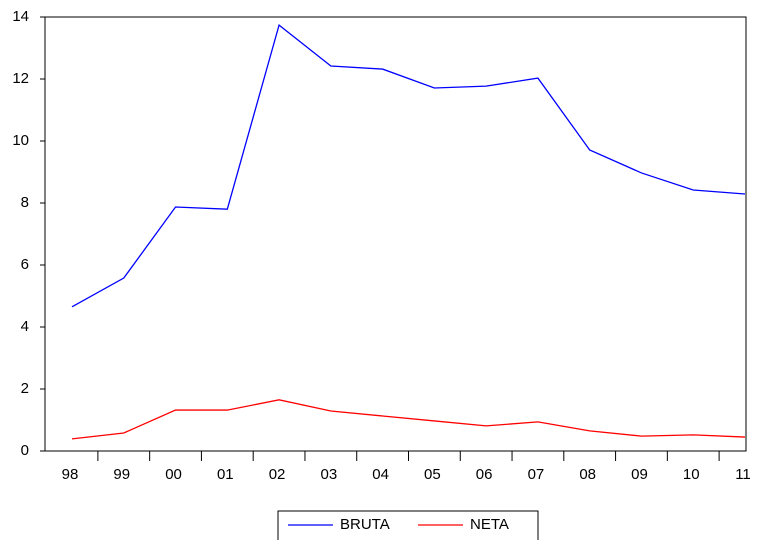 The width and height of the screenshot is (765, 540). I want to click on x-tick-label: 06, so click(484, 474).